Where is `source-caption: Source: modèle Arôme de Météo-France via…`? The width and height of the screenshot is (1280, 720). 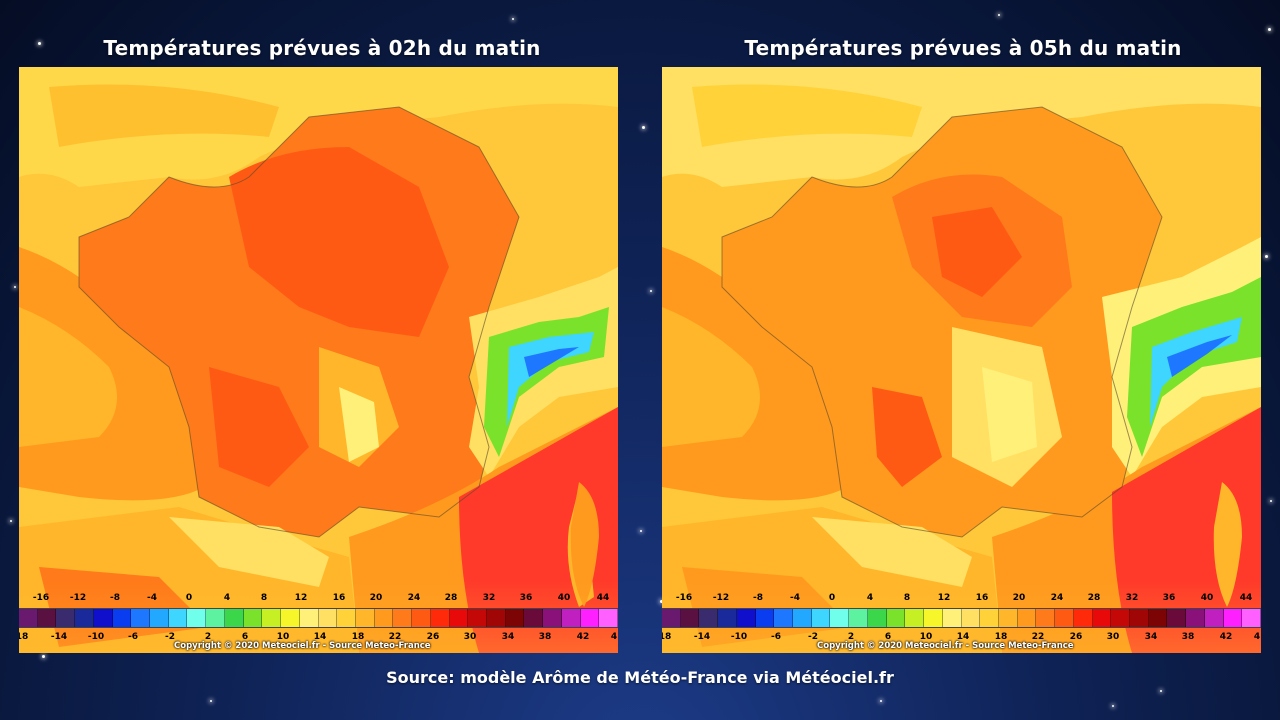
source-caption: Source: modèle Arôme de Météo-France via… is located at coordinates (640, 677).